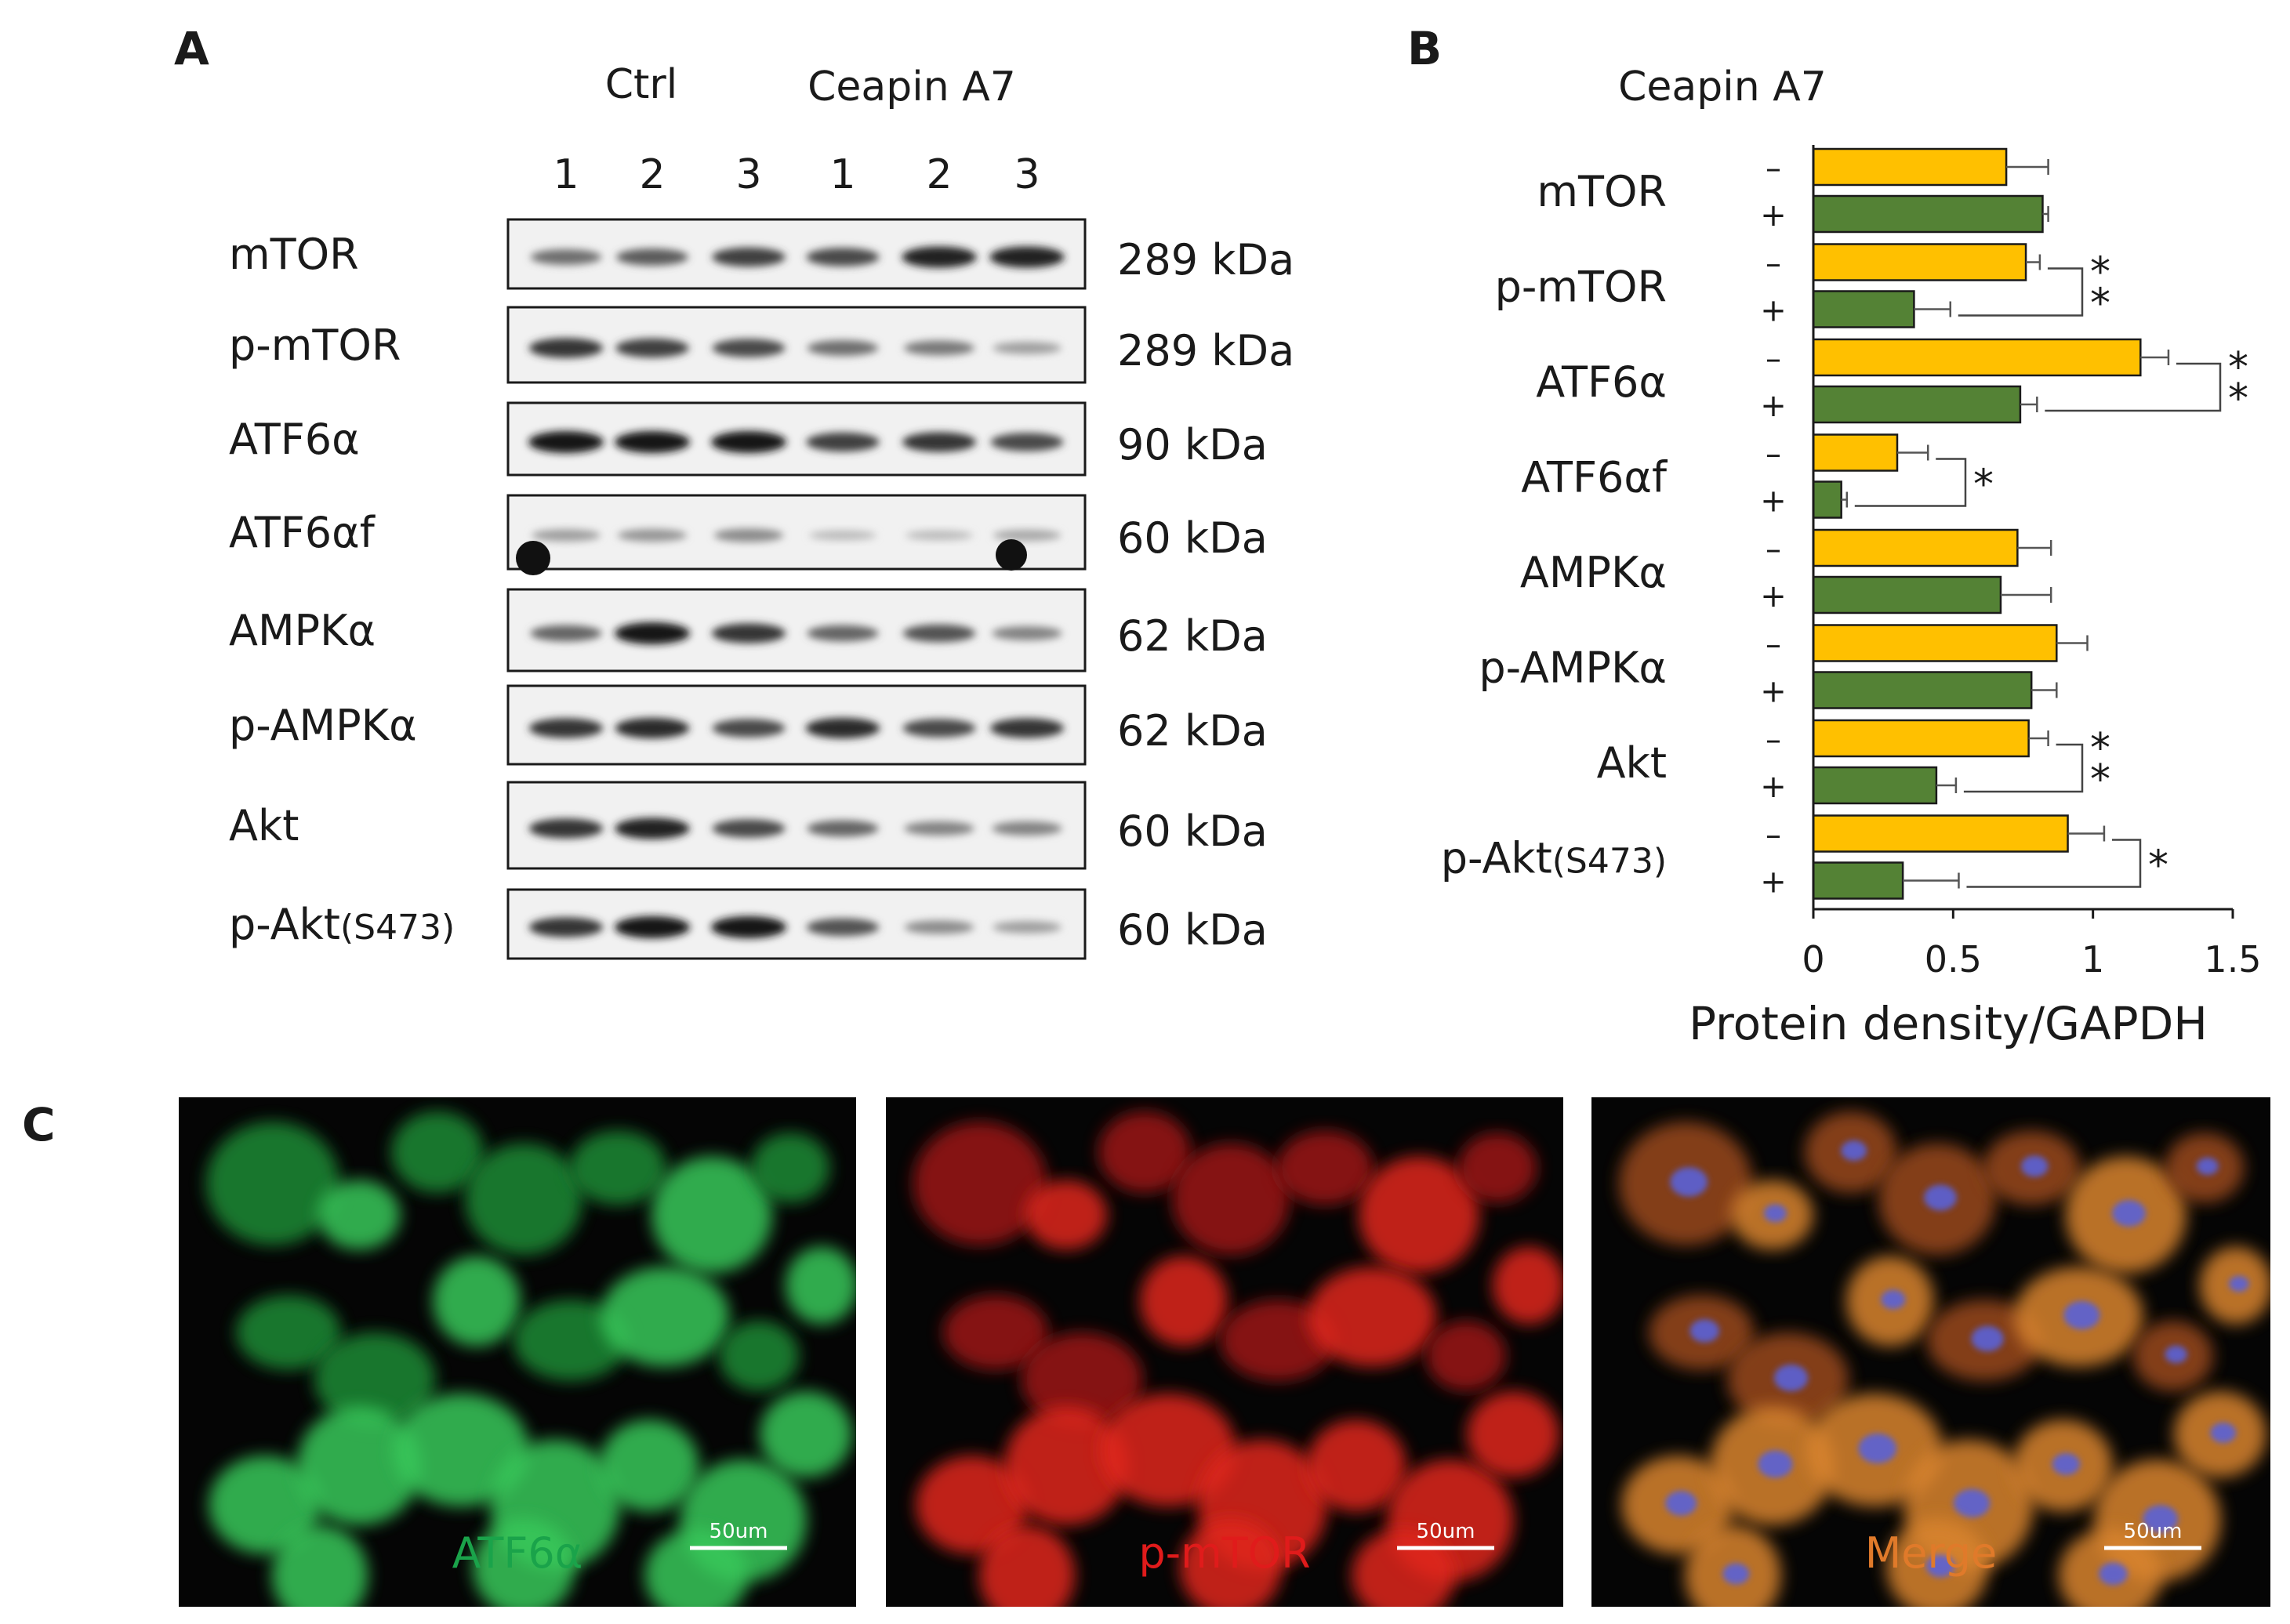 The image size is (2290, 1624). I want to click on category-label: AMPKα, so click(1593, 573).